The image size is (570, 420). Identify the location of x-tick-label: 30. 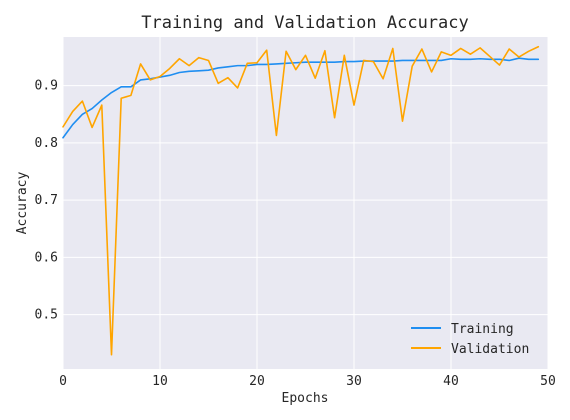
(354, 381).